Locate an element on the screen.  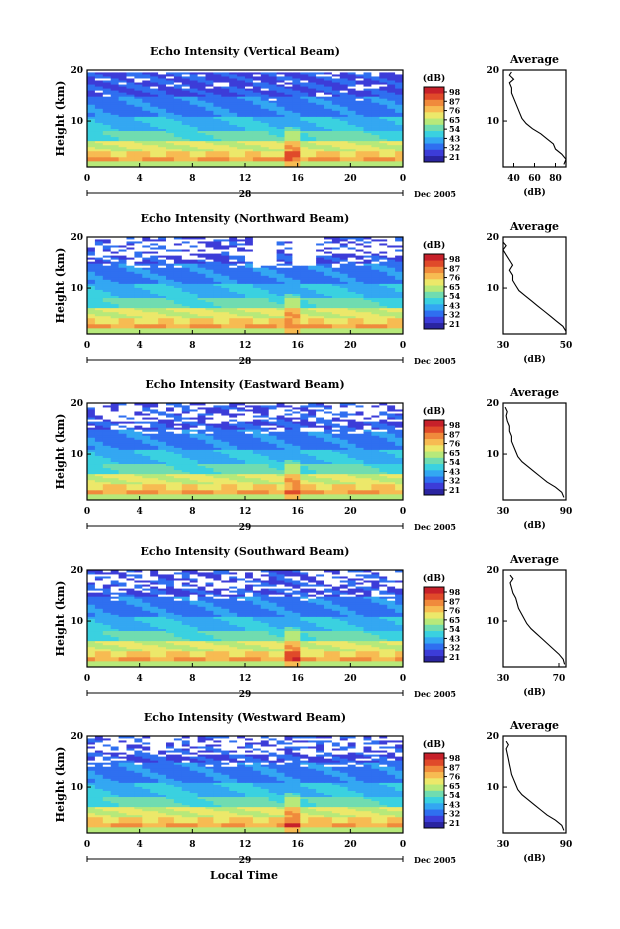
colorbar-tick-label: 98 is located at coordinates (455, 92).